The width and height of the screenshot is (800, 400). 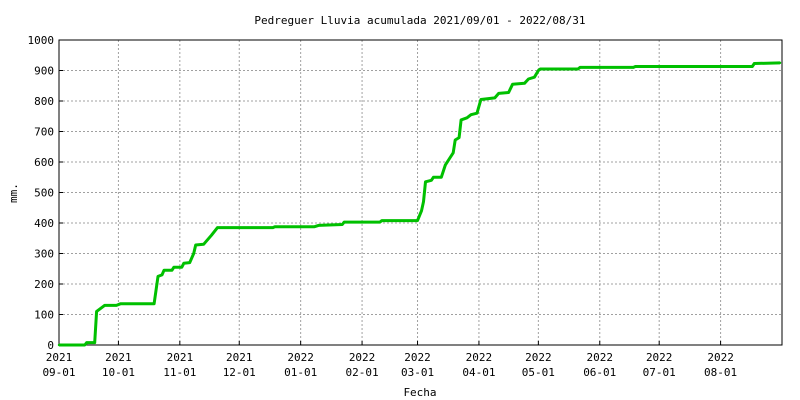 What do you see at coordinates (13, 193) in the screenshot?
I see `y-axis-label: mm.` at bounding box center [13, 193].